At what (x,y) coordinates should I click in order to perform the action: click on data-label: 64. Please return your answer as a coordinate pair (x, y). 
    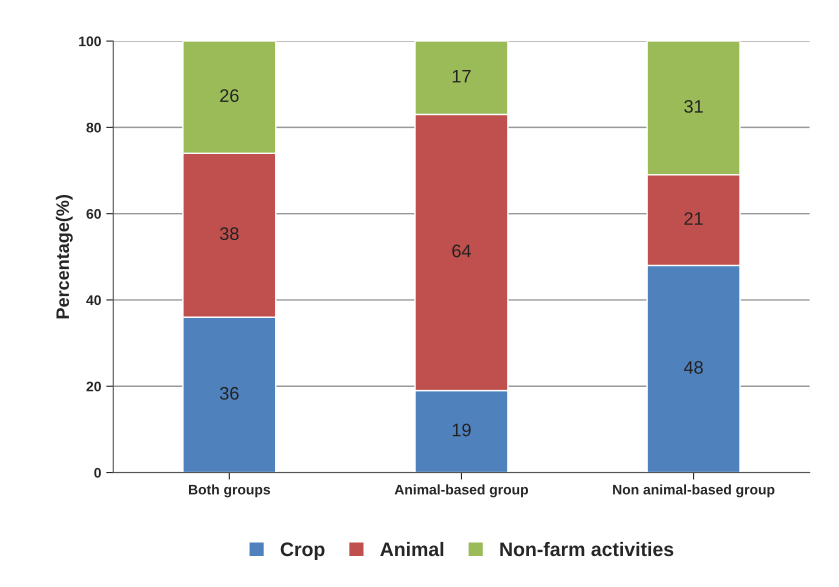
    Looking at the image, I should click on (461, 251).